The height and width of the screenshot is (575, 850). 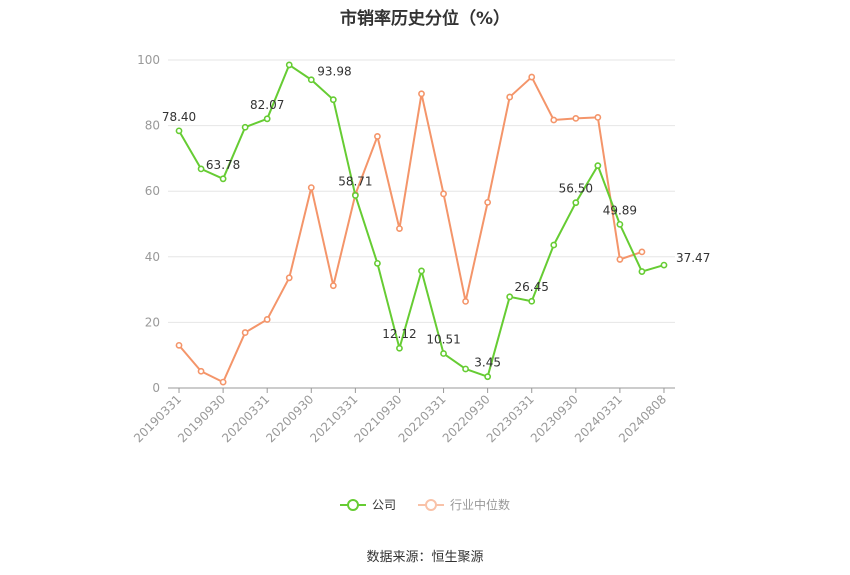 I want to click on y-tick-label: 80, so click(x=152, y=126).